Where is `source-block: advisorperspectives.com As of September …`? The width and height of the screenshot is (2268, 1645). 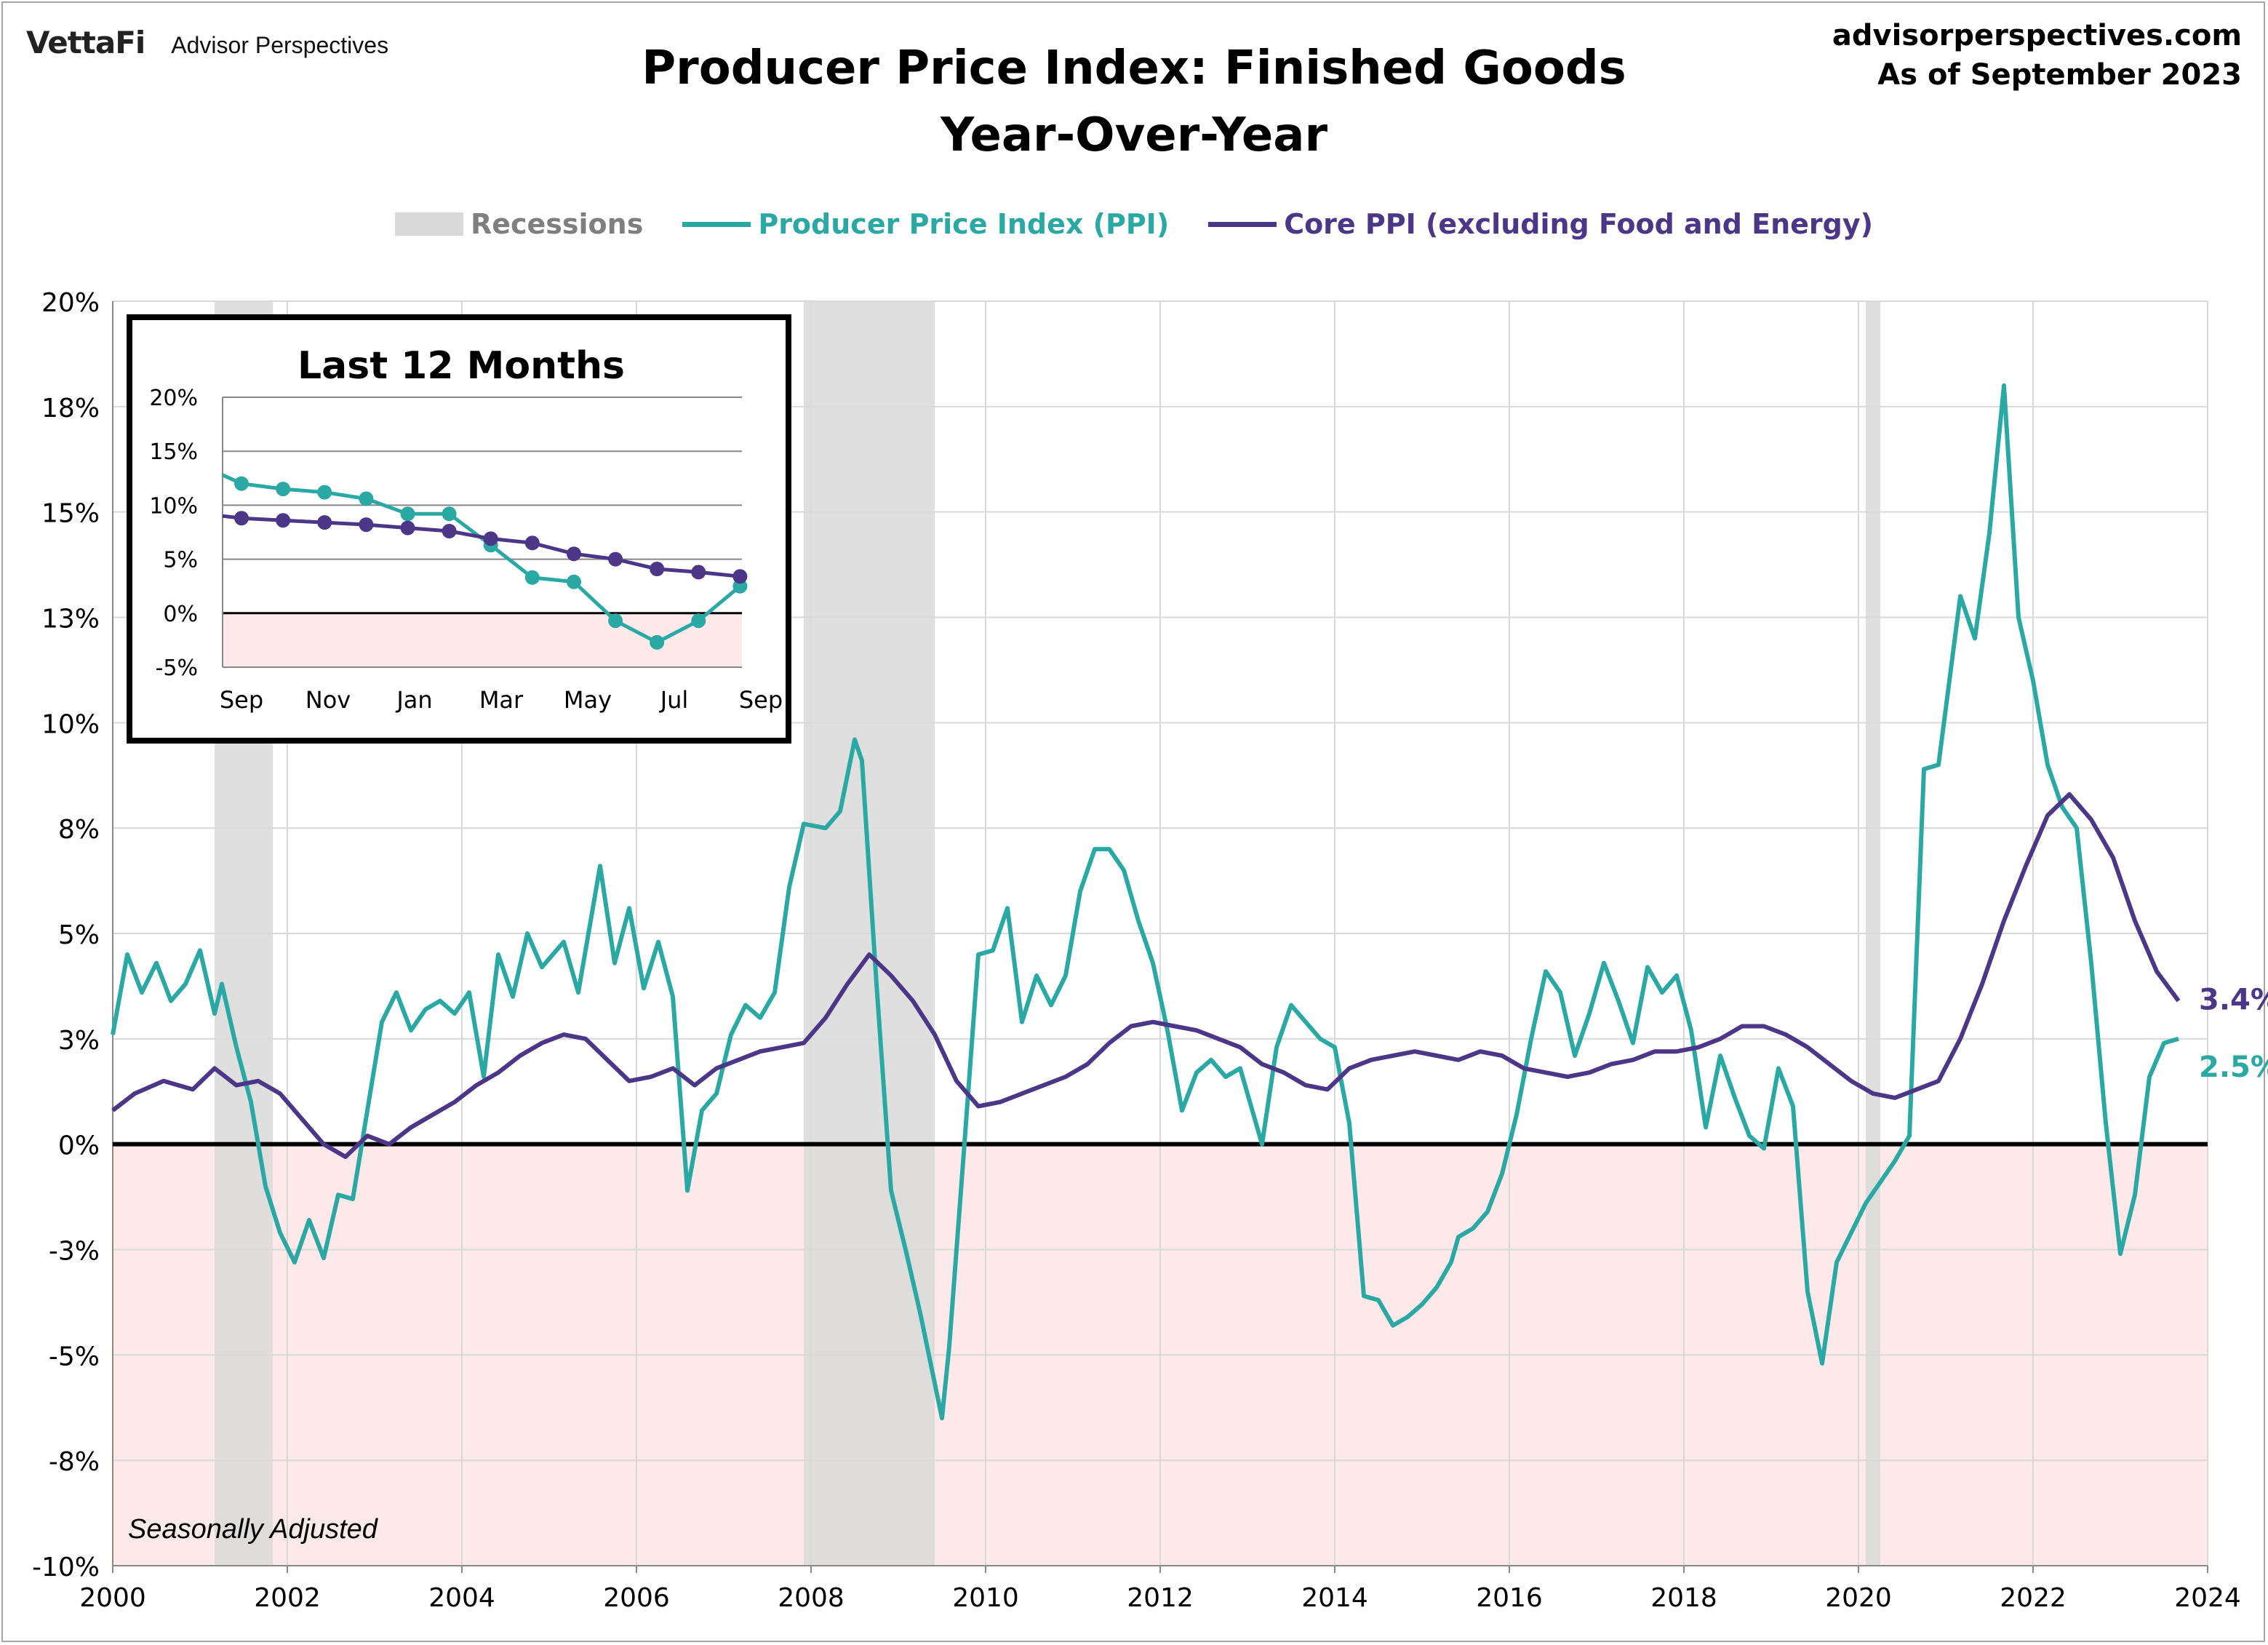
source-block: advisorperspectives.com As of September … is located at coordinates (2037, 55).